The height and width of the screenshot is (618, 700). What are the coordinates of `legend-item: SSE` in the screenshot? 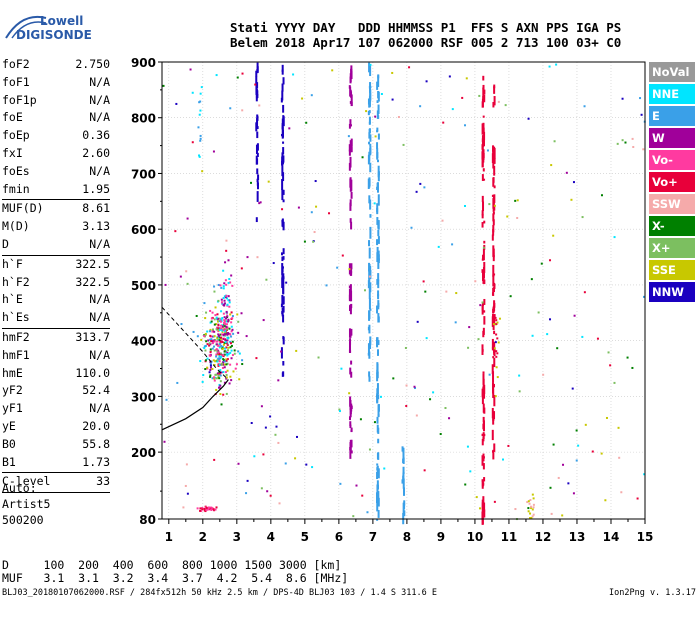 It's located at (672, 270).